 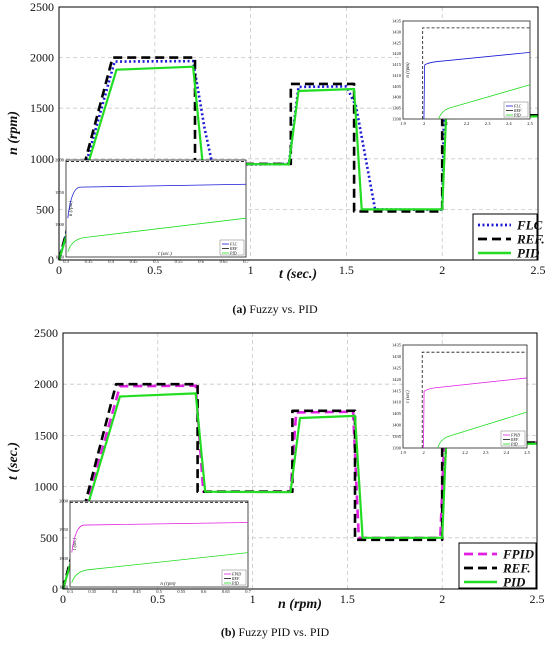 I want to click on caption-a-label: (a), so click(x=239, y=309).